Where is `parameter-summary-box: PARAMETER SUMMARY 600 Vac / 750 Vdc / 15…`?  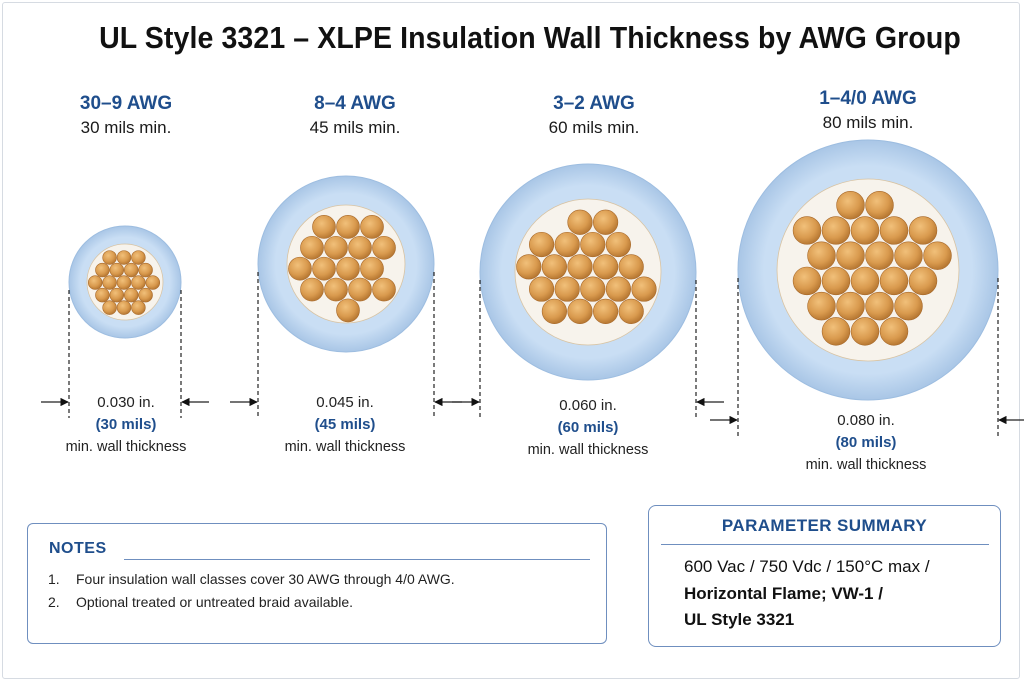 parameter-summary-box: PARAMETER SUMMARY 600 Vac / 750 Vdc / 15… is located at coordinates (824, 576).